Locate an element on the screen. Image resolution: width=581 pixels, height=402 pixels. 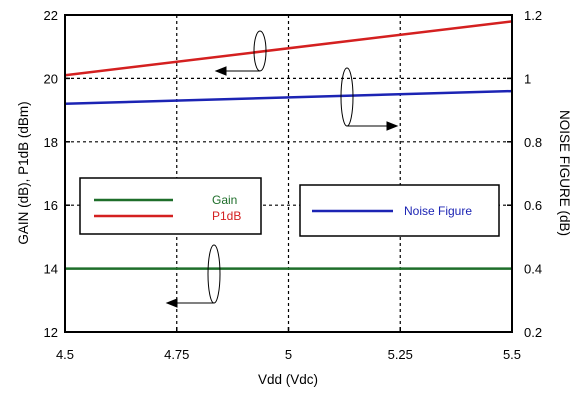
y-left-tick-label: 20 is located at coordinates (51, 78).